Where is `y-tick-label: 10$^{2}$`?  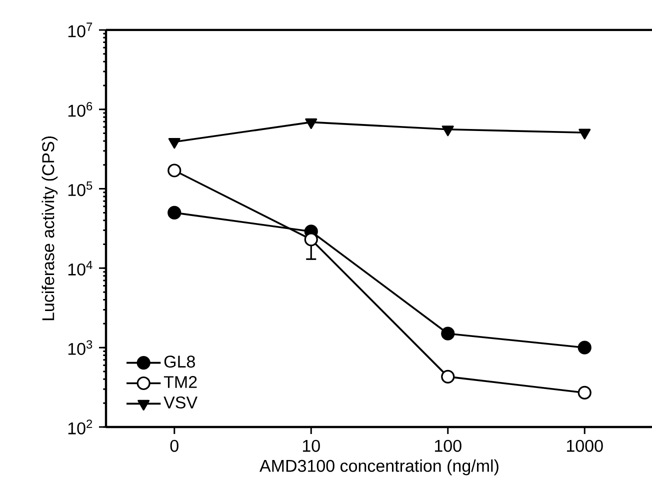 y-tick-label: 10$^{2}$ is located at coordinates (80, 427).